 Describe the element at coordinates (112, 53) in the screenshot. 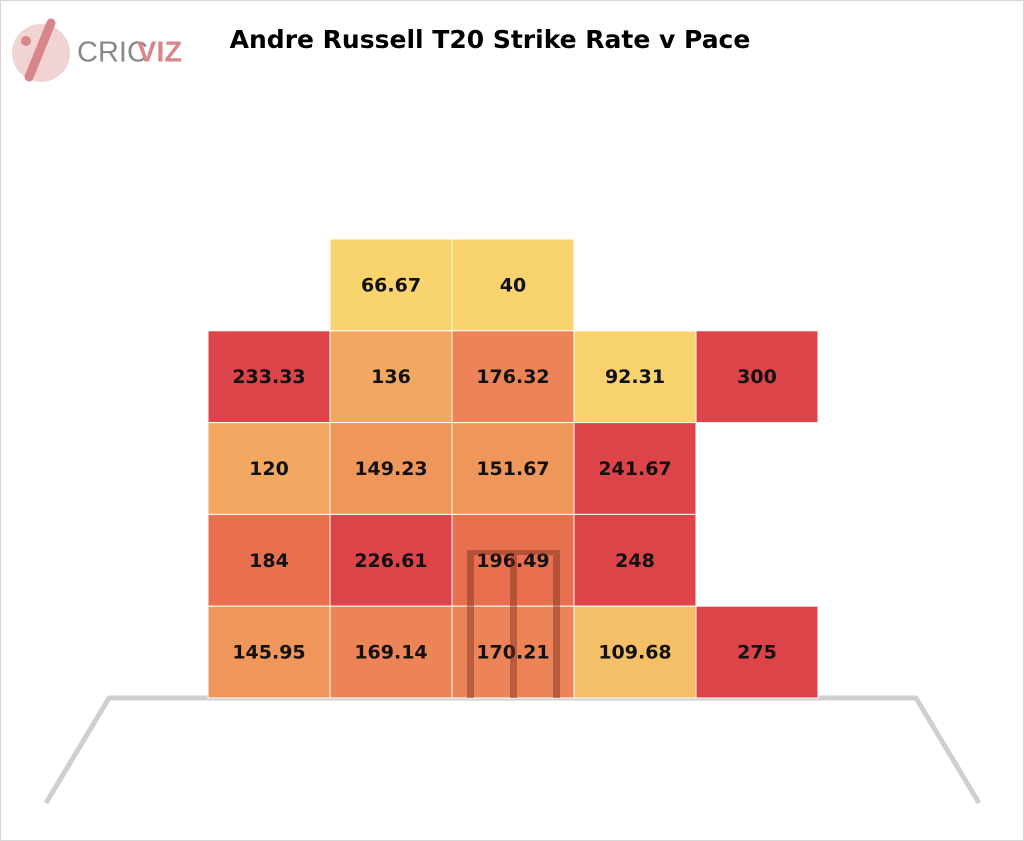

I see `logo-text-a: CRIC` at that location.